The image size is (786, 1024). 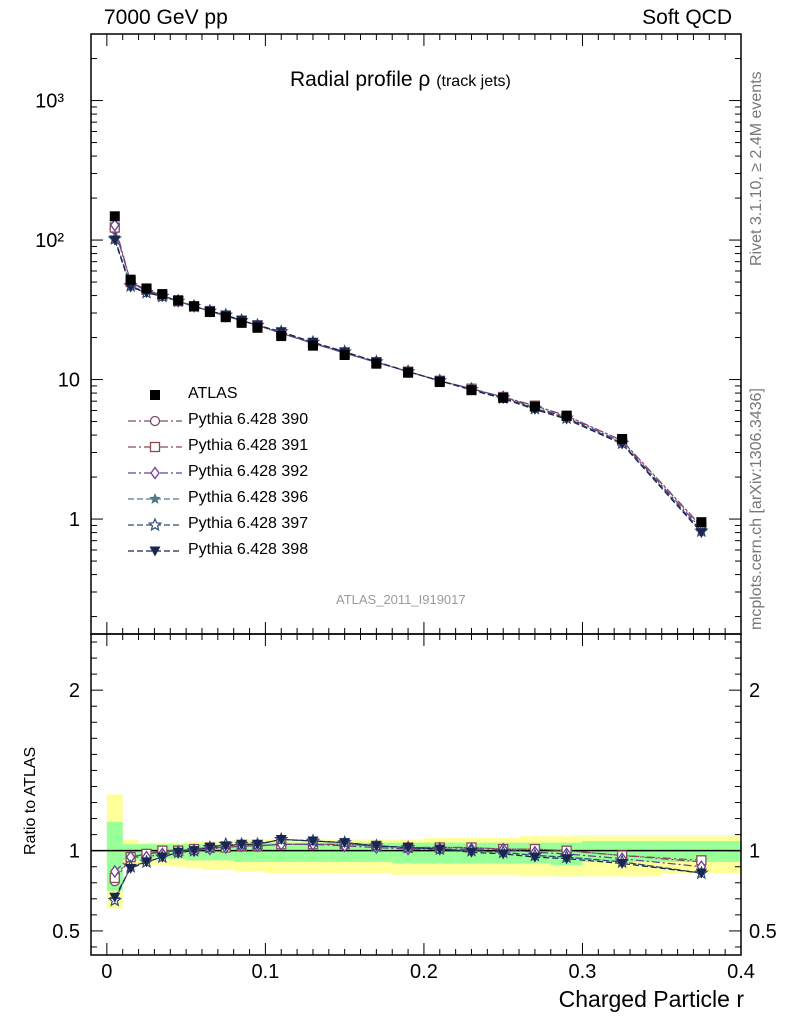 What do you see at coordinates (248, 523) in the screenshot?
I see `legend-label: Pythia 6.428 397` at bounding box center [248, 523].